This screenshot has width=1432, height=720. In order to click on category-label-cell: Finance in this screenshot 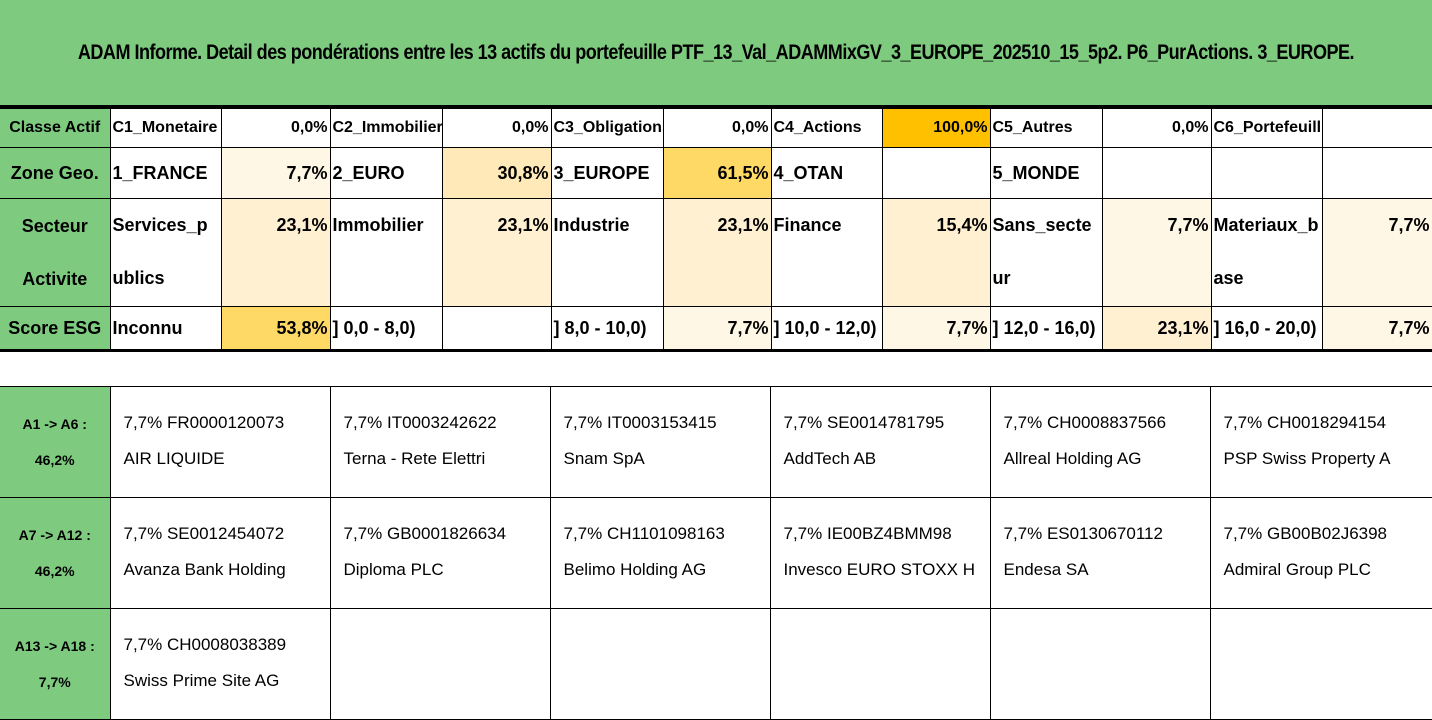, I will do `click(826, 252)`.